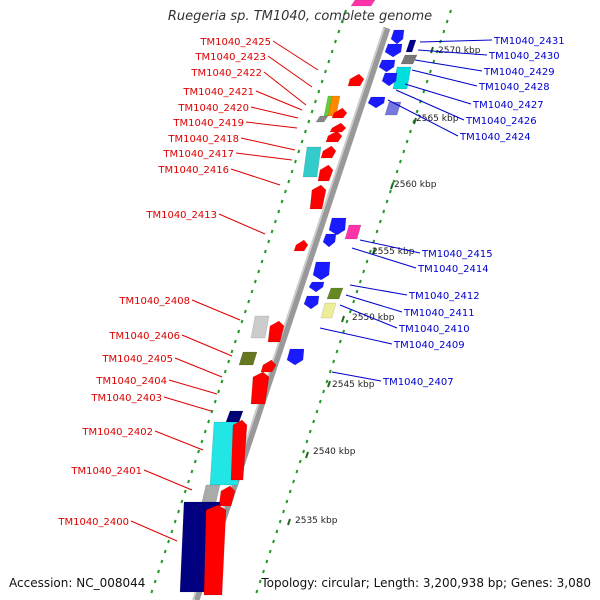 This screenshot has height=600, width=600. Describe the element at coordinates (334, 136) in the screenshot. I see `feature-2418b` at that location.